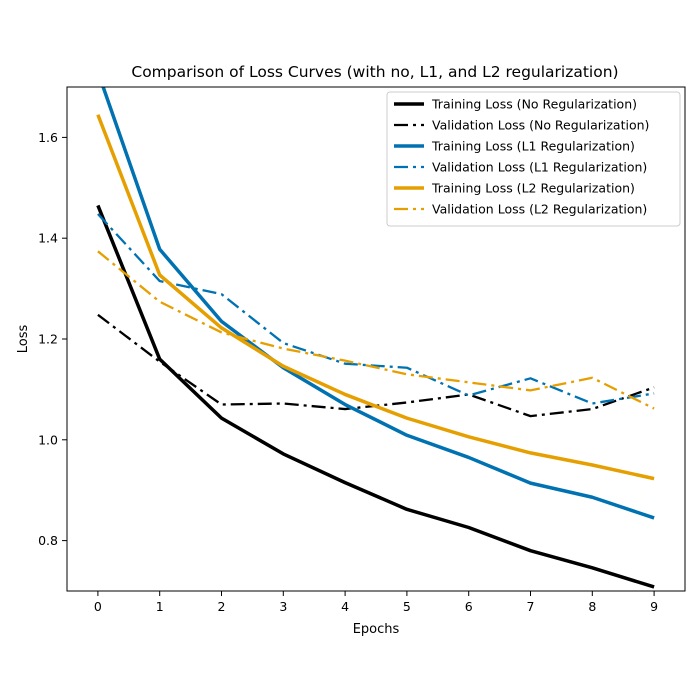 Image resolution: width=700 pixels, height=700 pixels. I want to click on x-tick-label: 8, so click(592, 606).